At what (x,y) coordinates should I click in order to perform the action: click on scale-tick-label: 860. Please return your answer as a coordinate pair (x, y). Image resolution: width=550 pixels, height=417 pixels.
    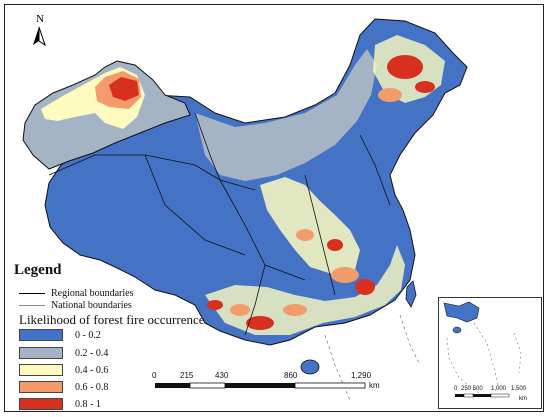
    Looking at the image, I should click on (291, 375).